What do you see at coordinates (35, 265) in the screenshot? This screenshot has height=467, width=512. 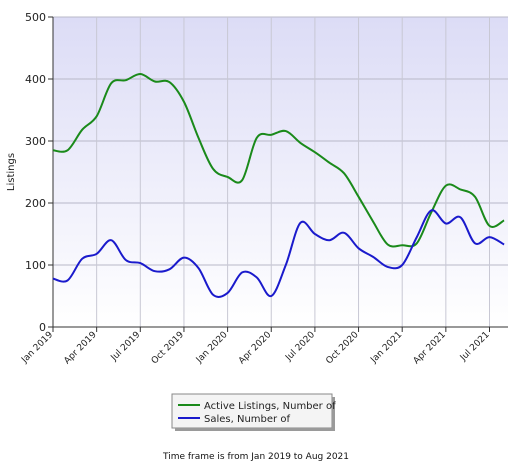 I see `y-tick-label: 100` at bounding box center [35, 265].